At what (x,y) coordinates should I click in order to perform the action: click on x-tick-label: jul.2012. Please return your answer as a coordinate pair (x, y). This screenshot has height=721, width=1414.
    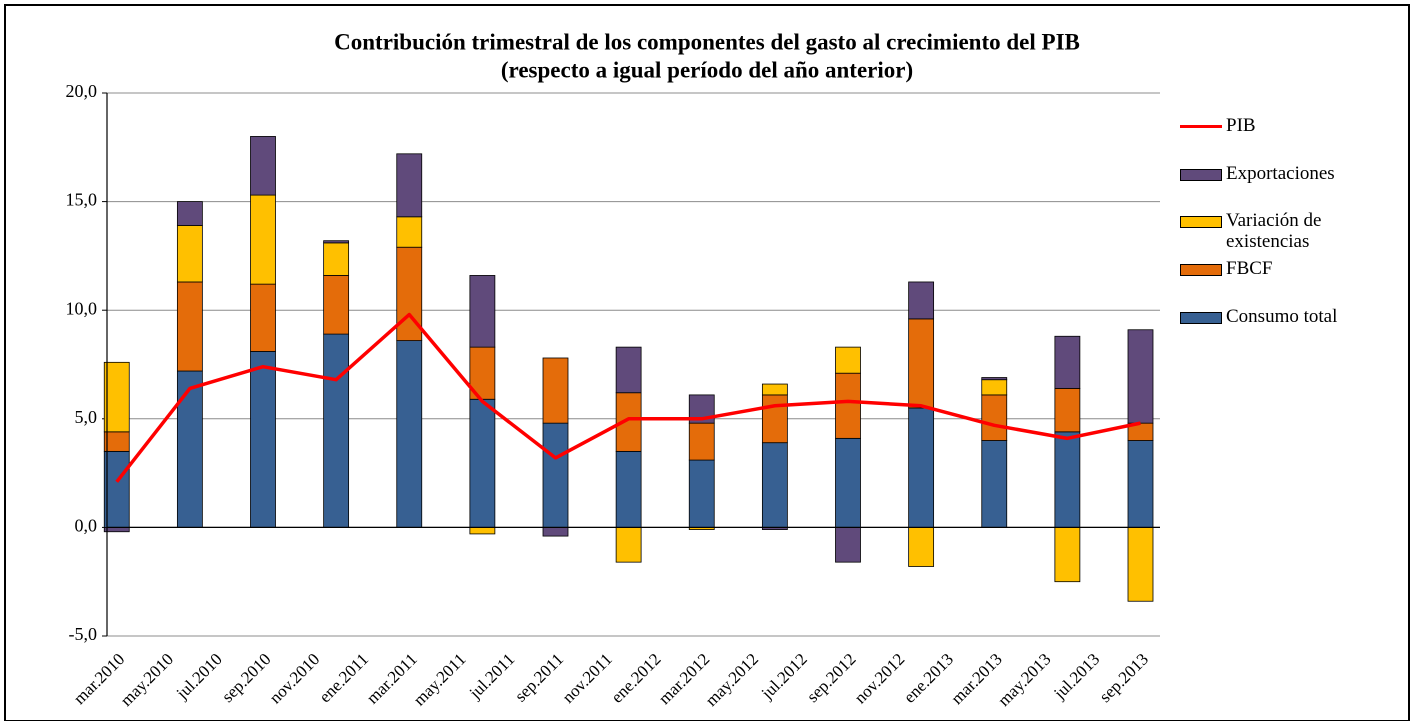
    Looking at the image, I should click on (784, 677).